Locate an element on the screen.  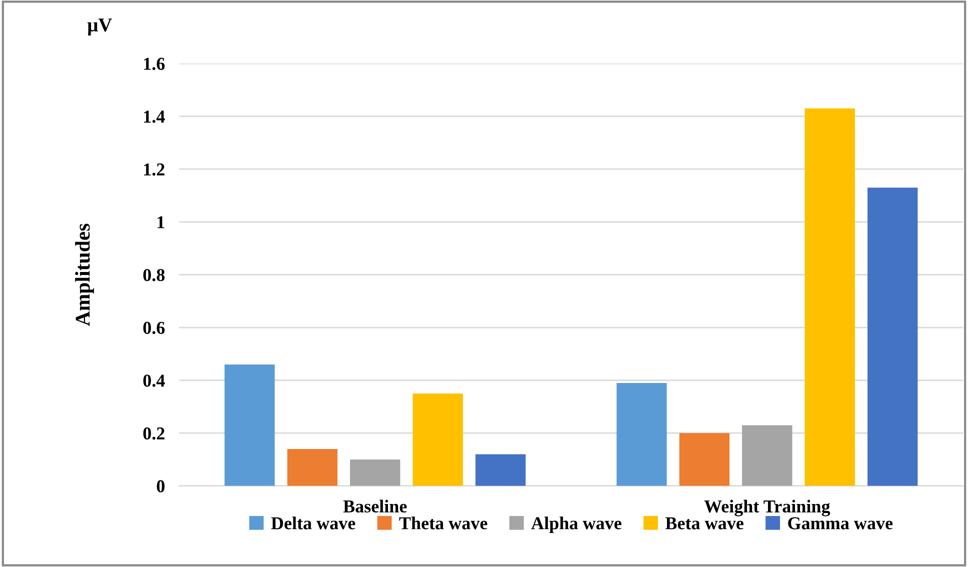
y-tick-label: 0 is located at coordinates (160, 486).